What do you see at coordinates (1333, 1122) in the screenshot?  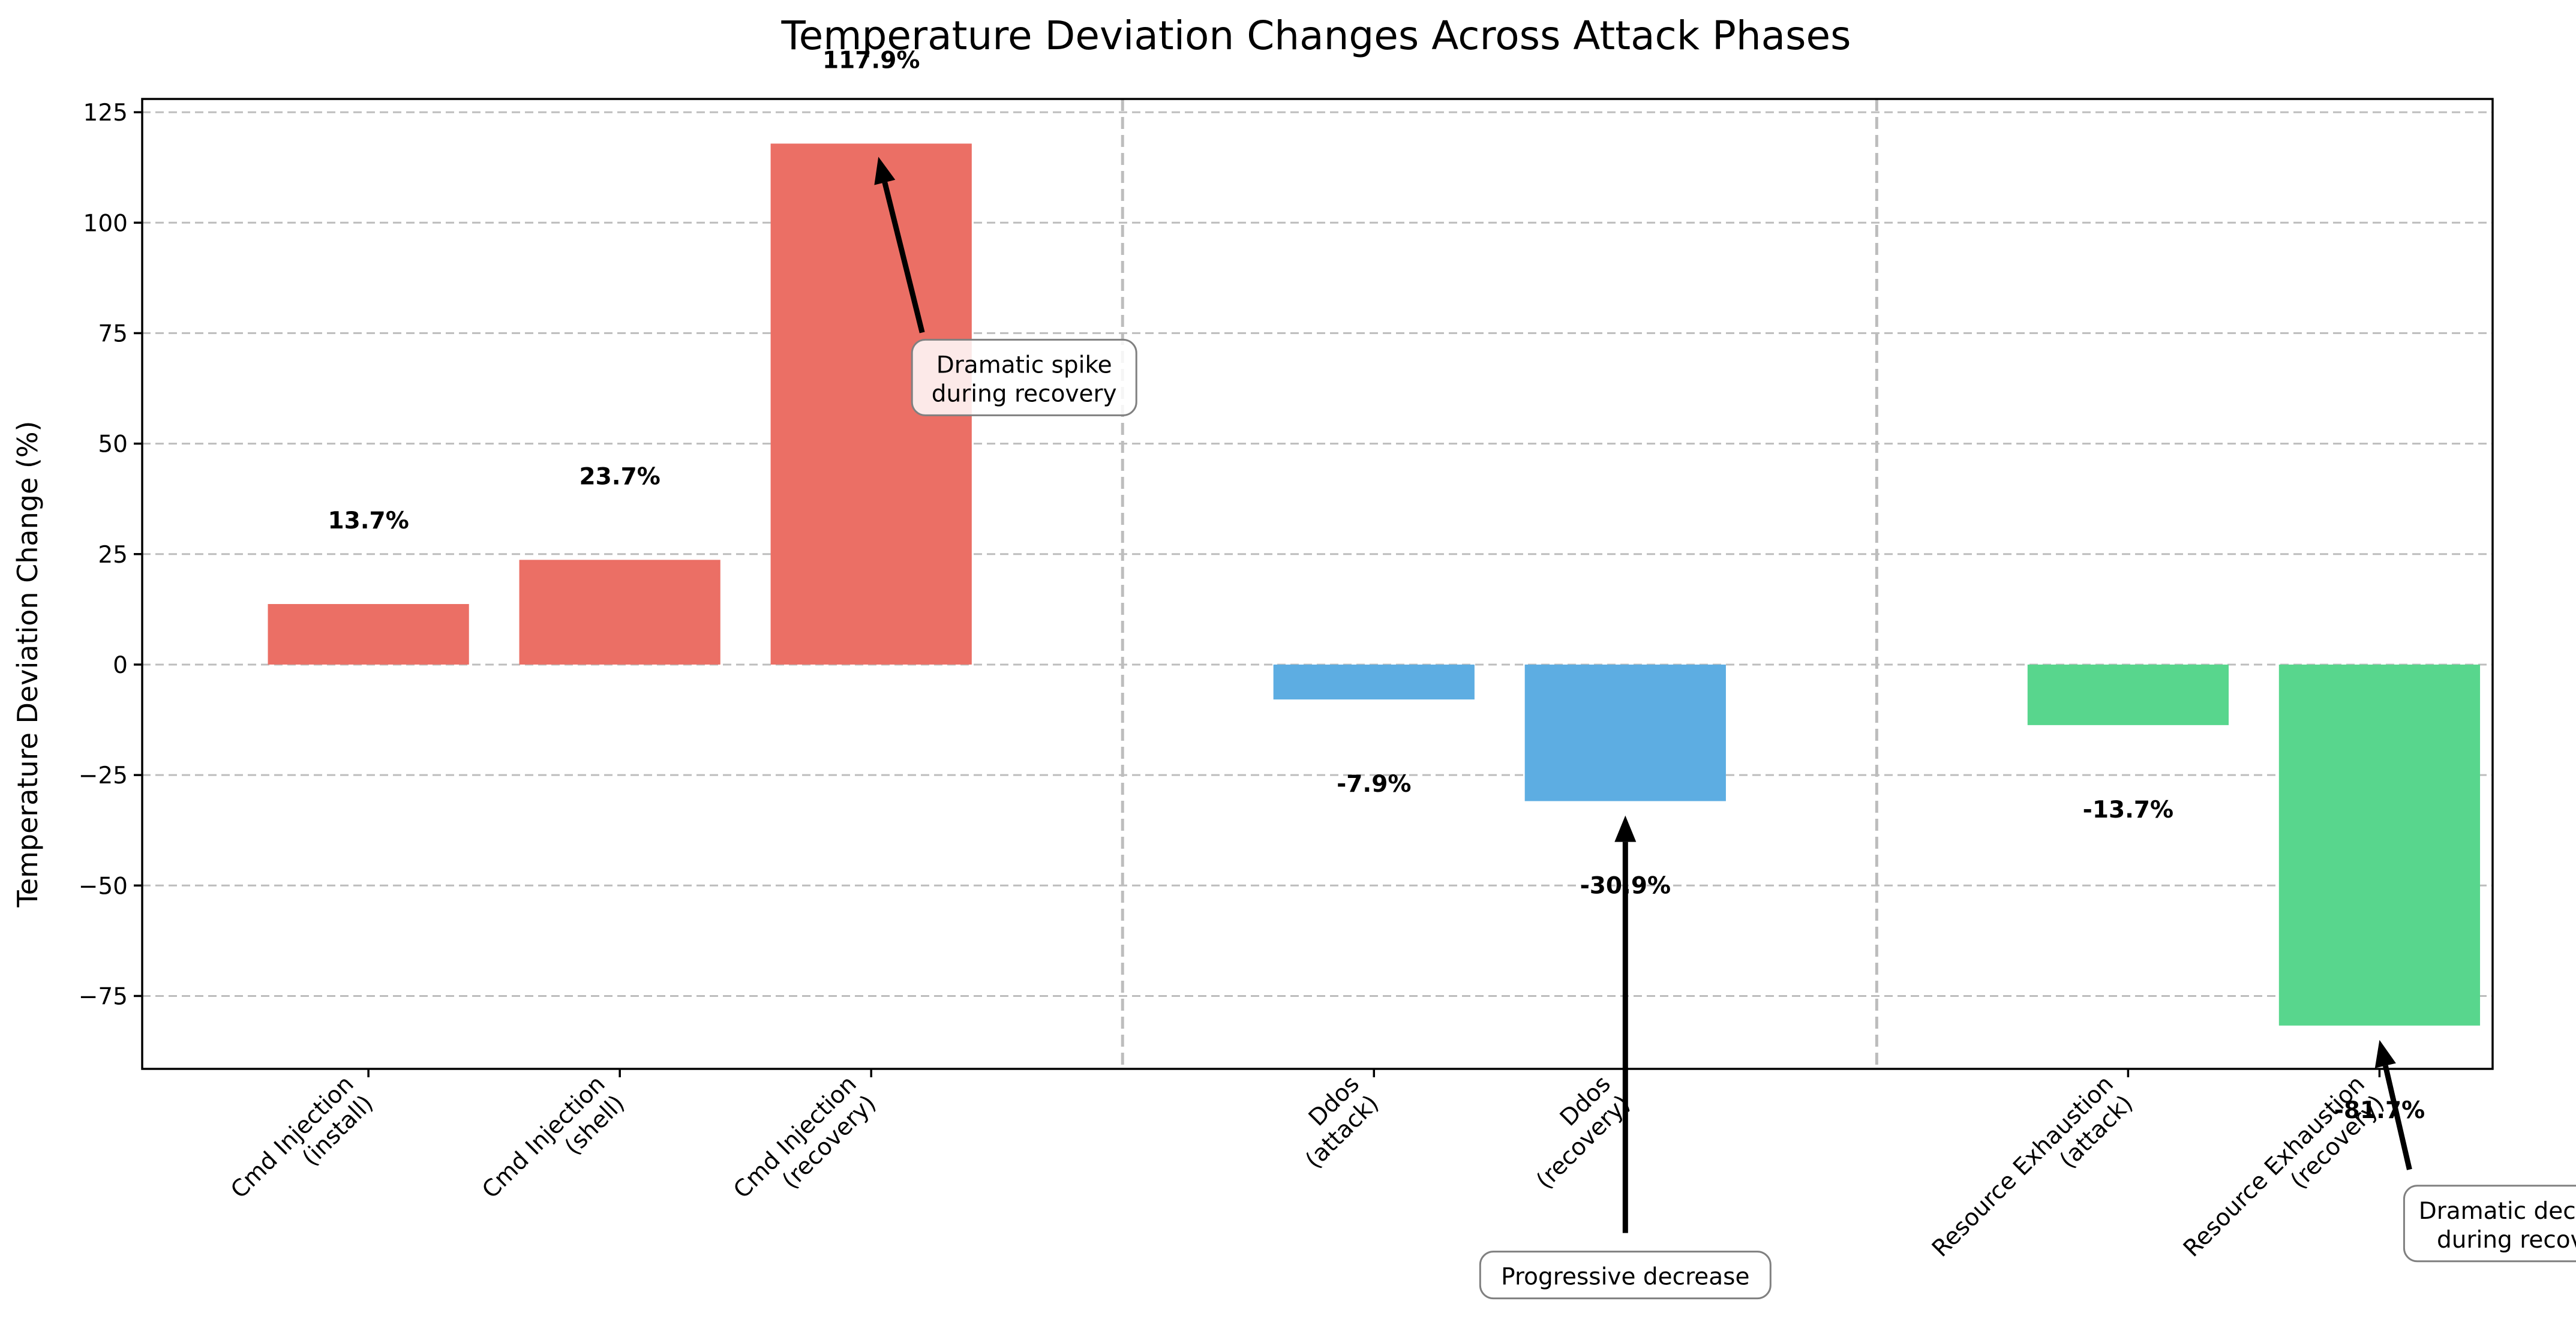 I see `x-tick-label: Ddos(attack)` at bounding box center [1333, 1122].